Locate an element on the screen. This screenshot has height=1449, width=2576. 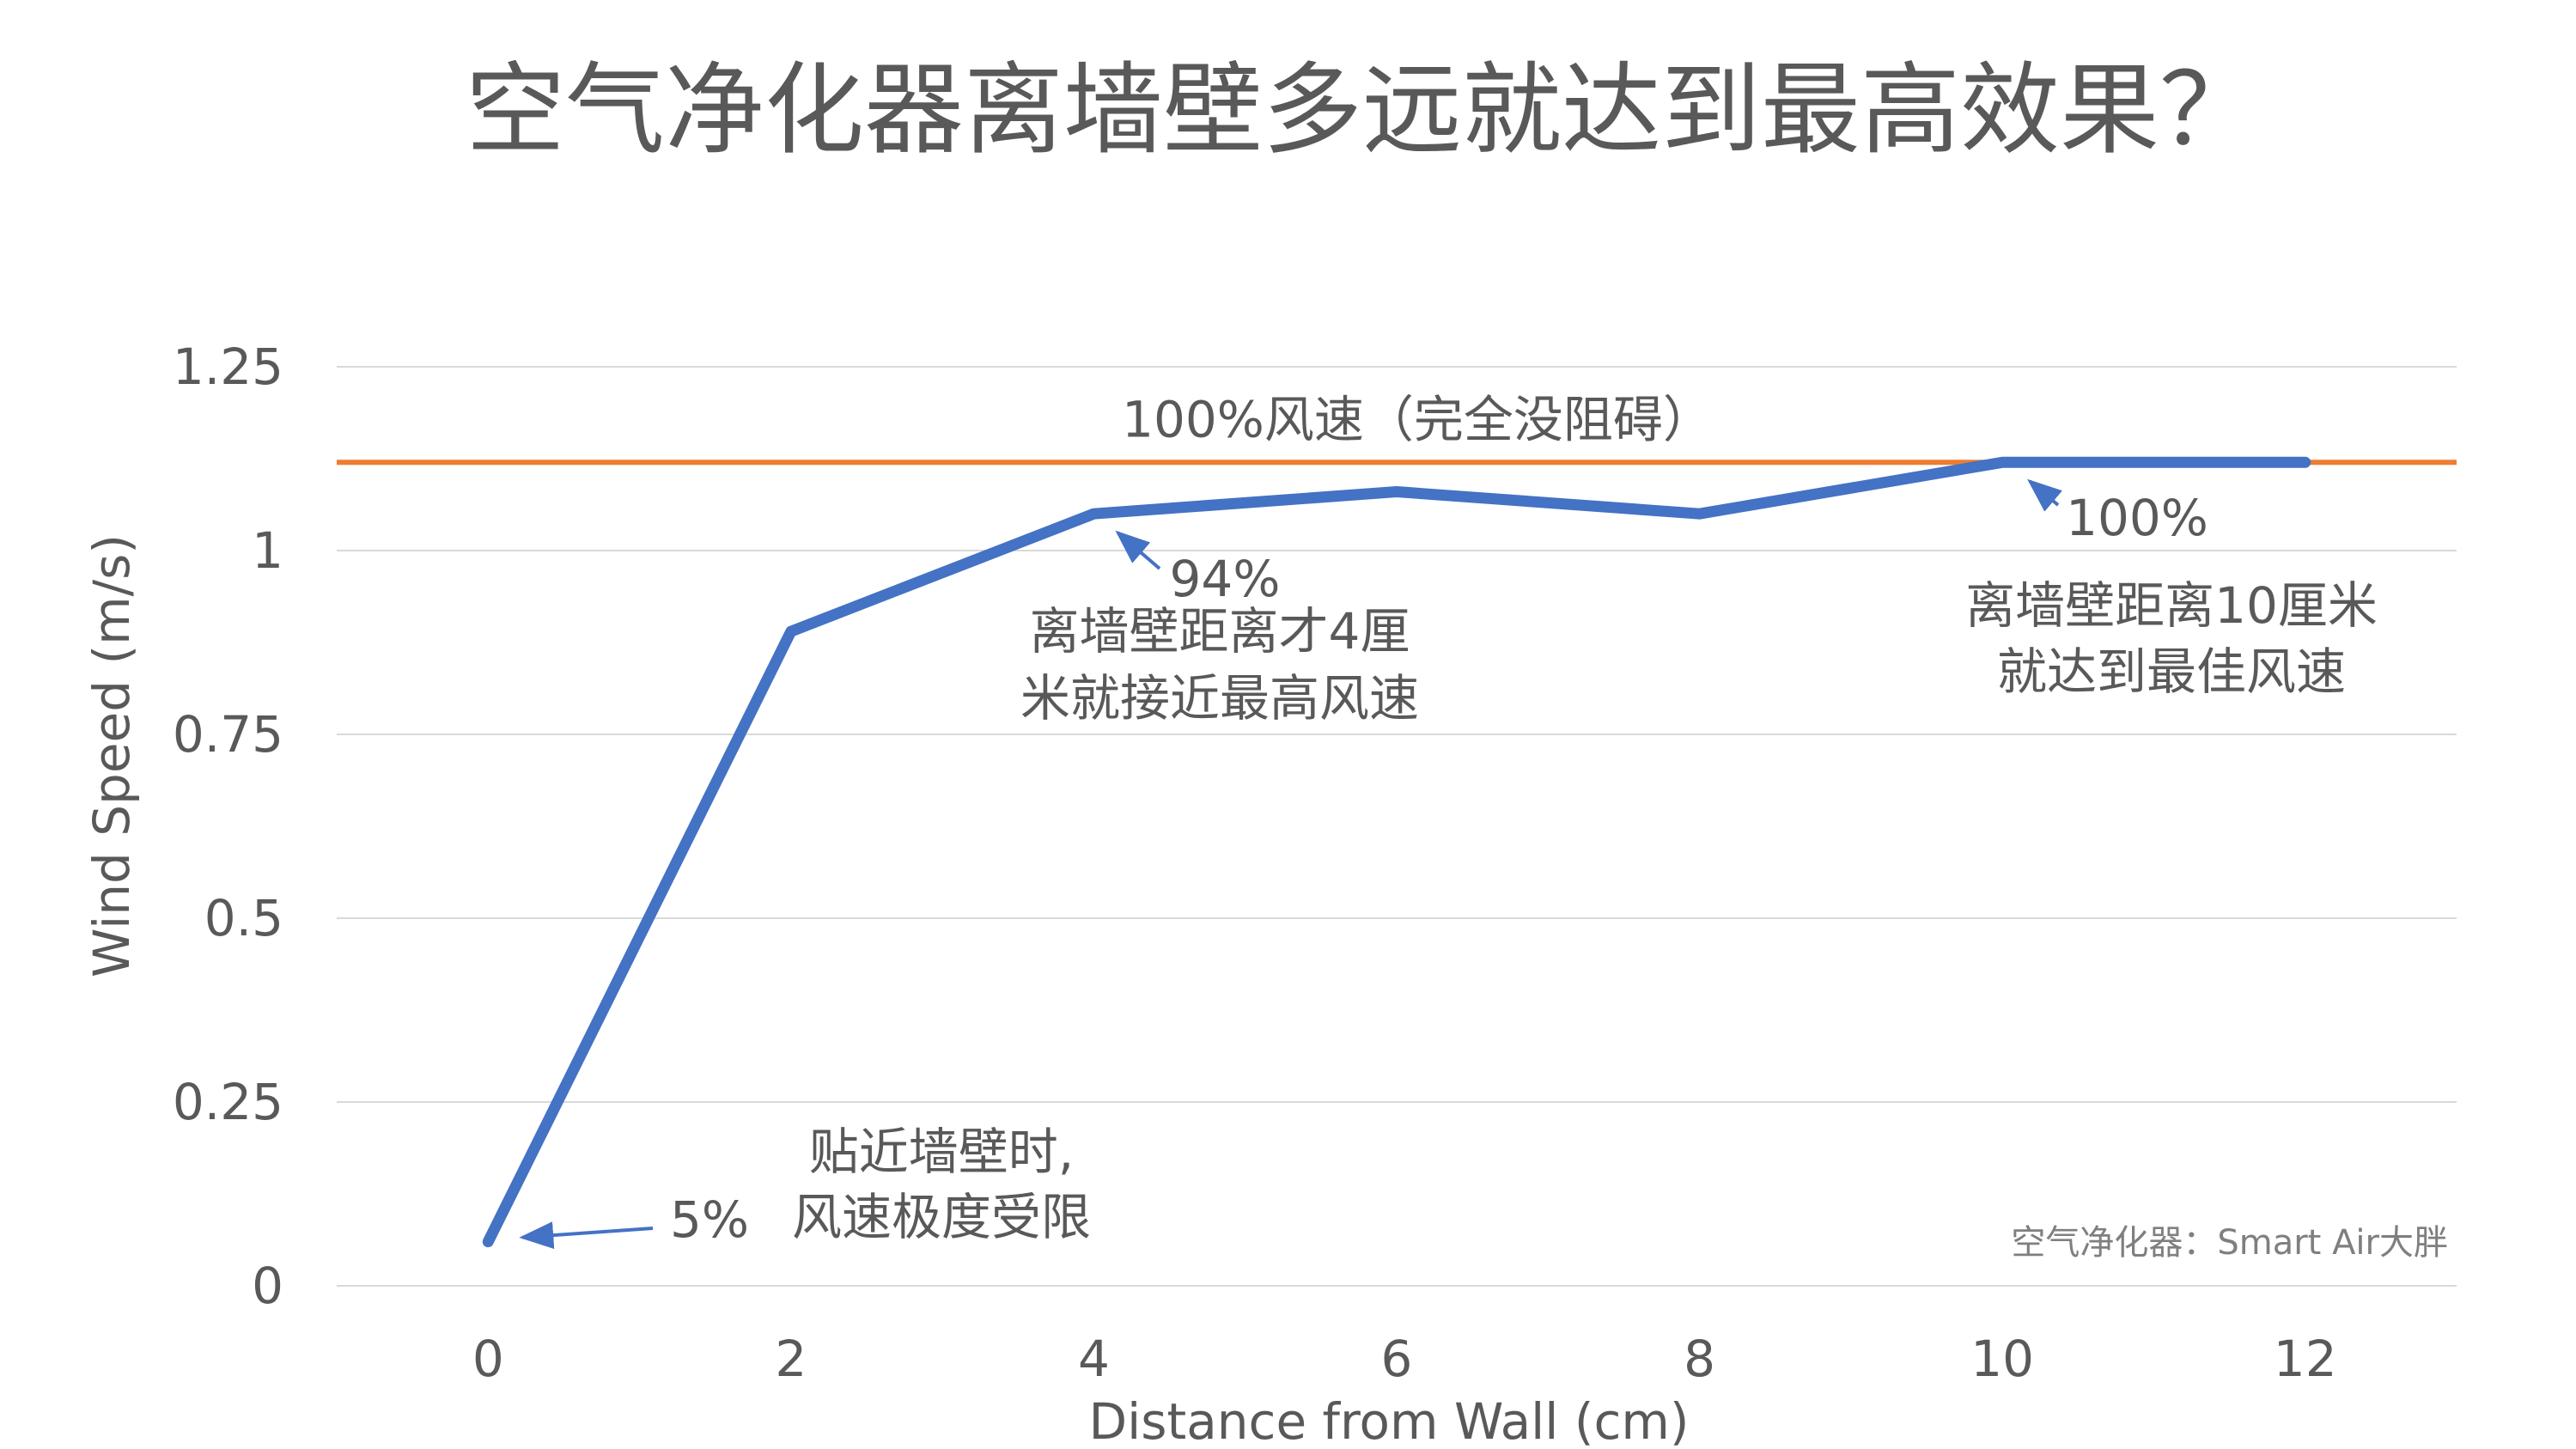
y-tick-label: 0.75 is located at coordinates (228, 734).